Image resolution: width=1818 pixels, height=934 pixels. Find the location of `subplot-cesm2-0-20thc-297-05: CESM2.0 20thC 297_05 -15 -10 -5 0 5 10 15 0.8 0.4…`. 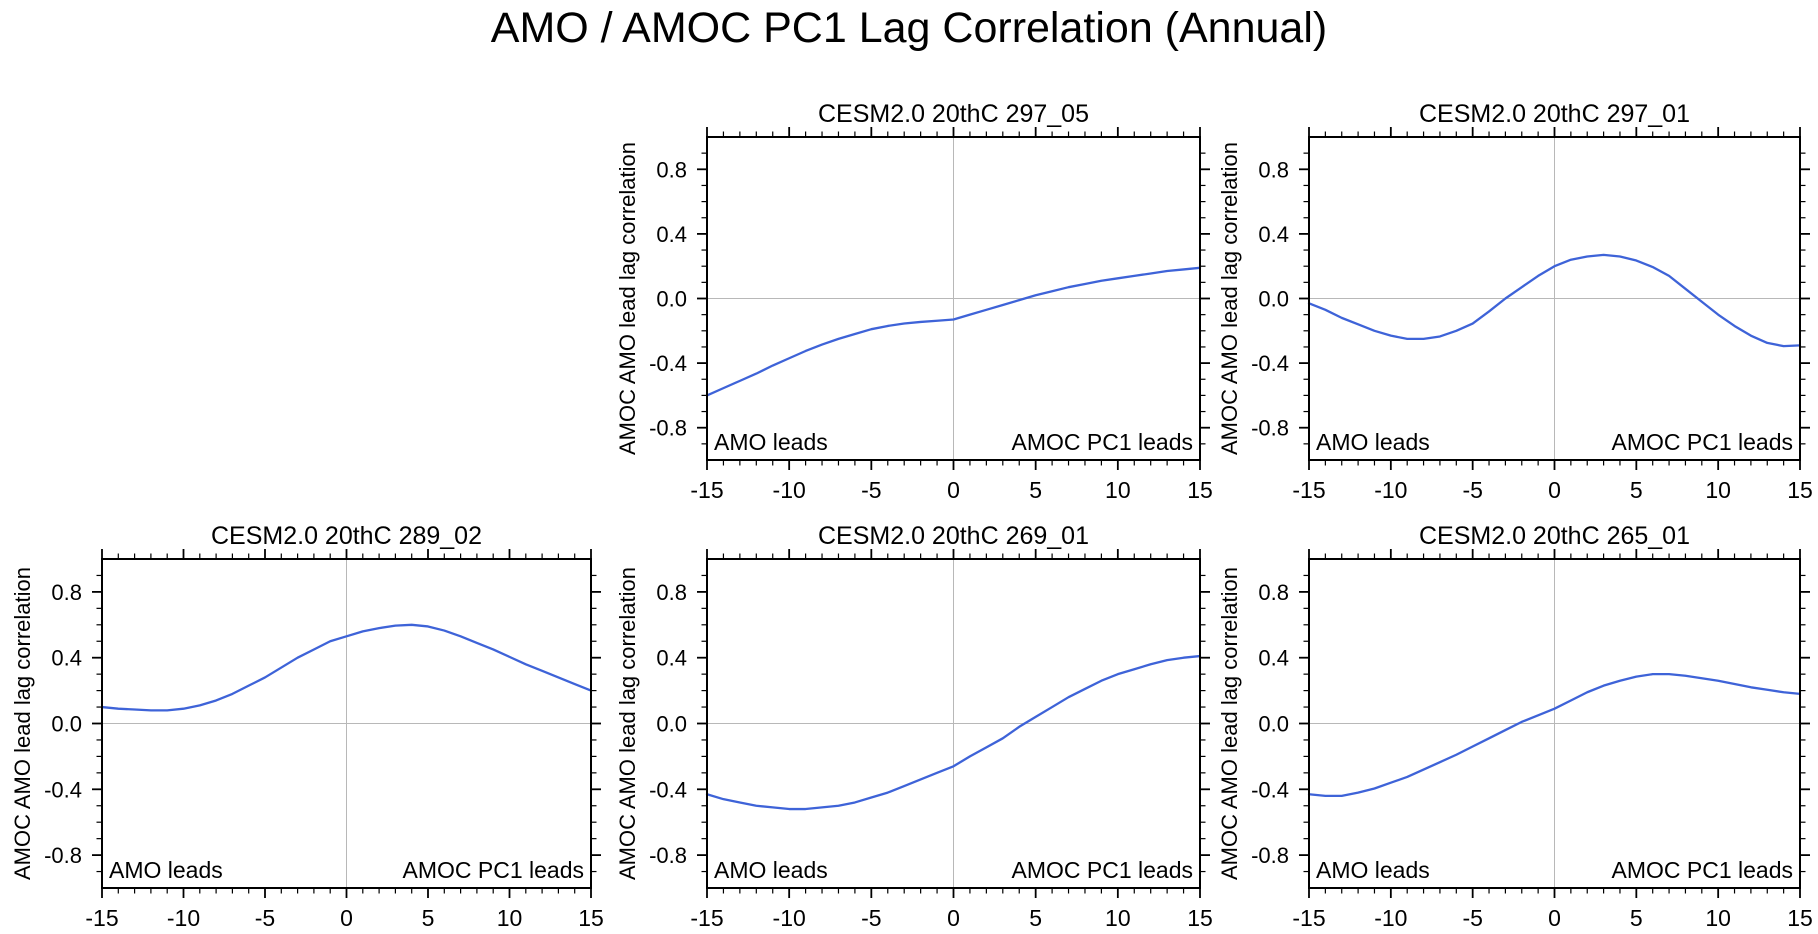

subplot-cesm2-0-20thc-297-05: CESM2.0 20thC 297_05 -15 -10 -5 0 5 10 15 0.8 0.4… is located at coordinates (914, 301).